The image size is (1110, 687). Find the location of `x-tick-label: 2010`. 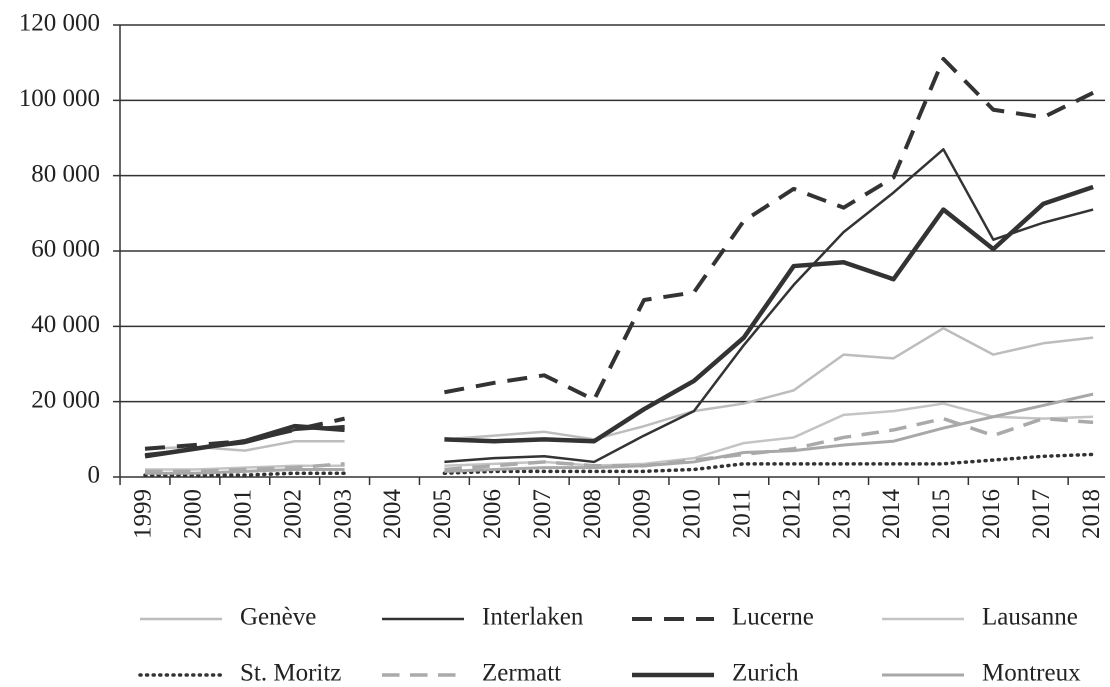

x-tick-label: 2010 is located at coordinates (692, 514).